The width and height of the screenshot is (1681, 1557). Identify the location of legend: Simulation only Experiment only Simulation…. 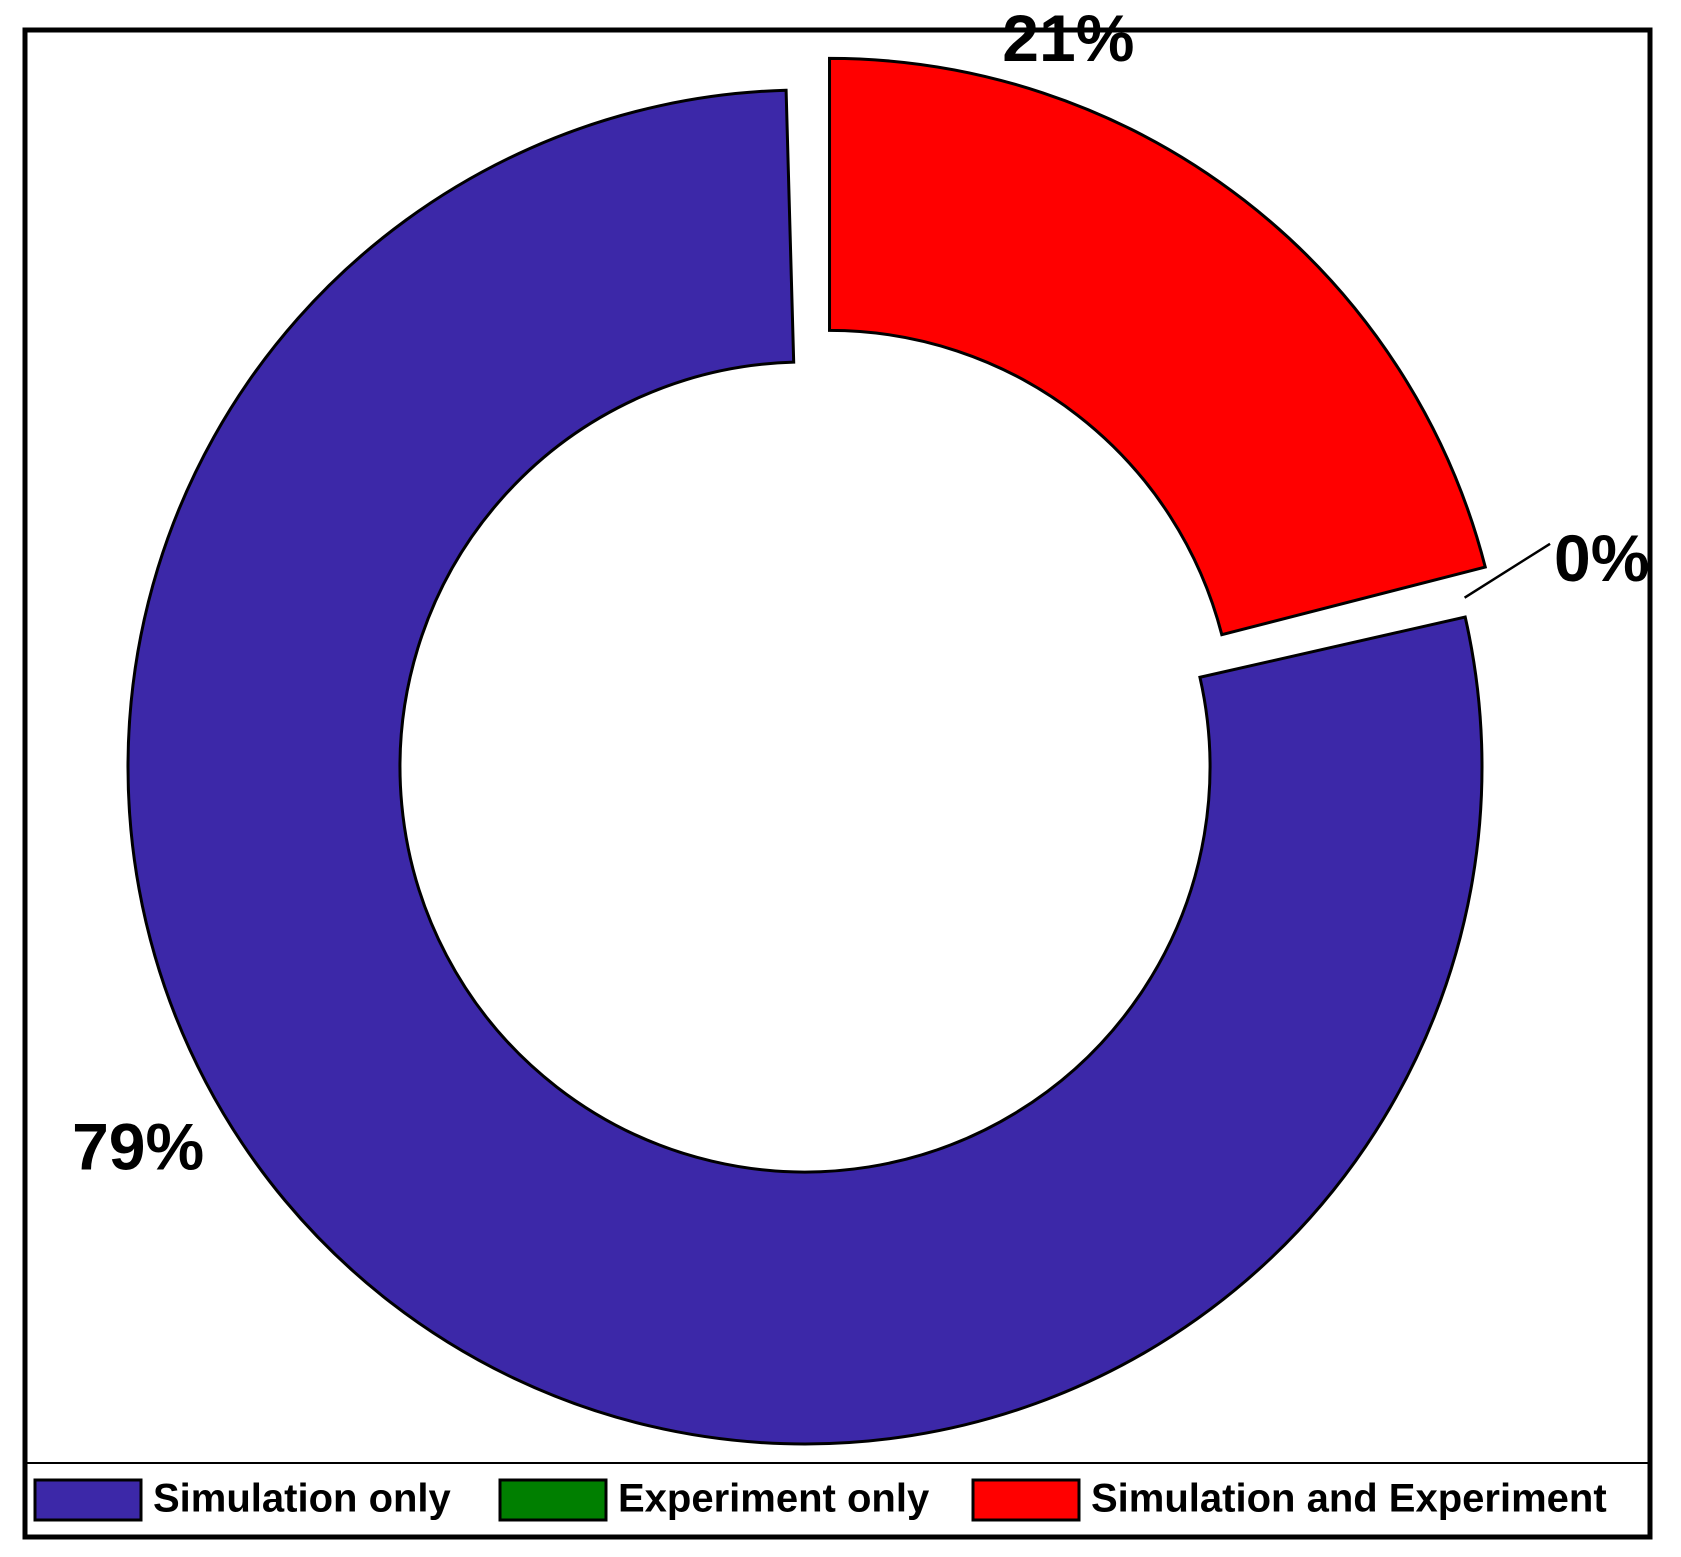
(820, 1499).